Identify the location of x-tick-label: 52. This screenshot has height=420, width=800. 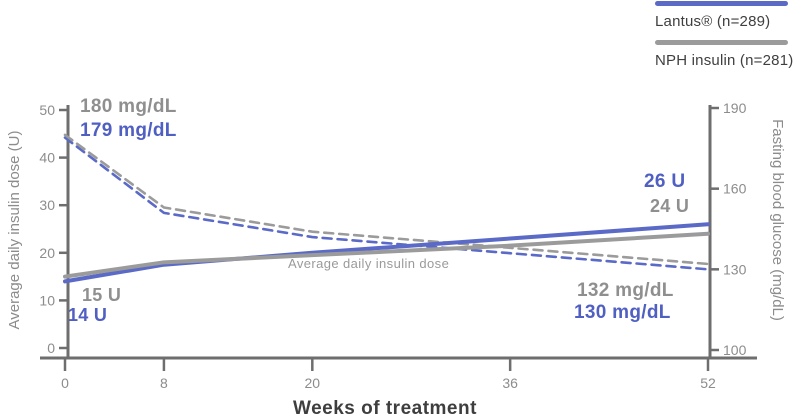
(708, 383).